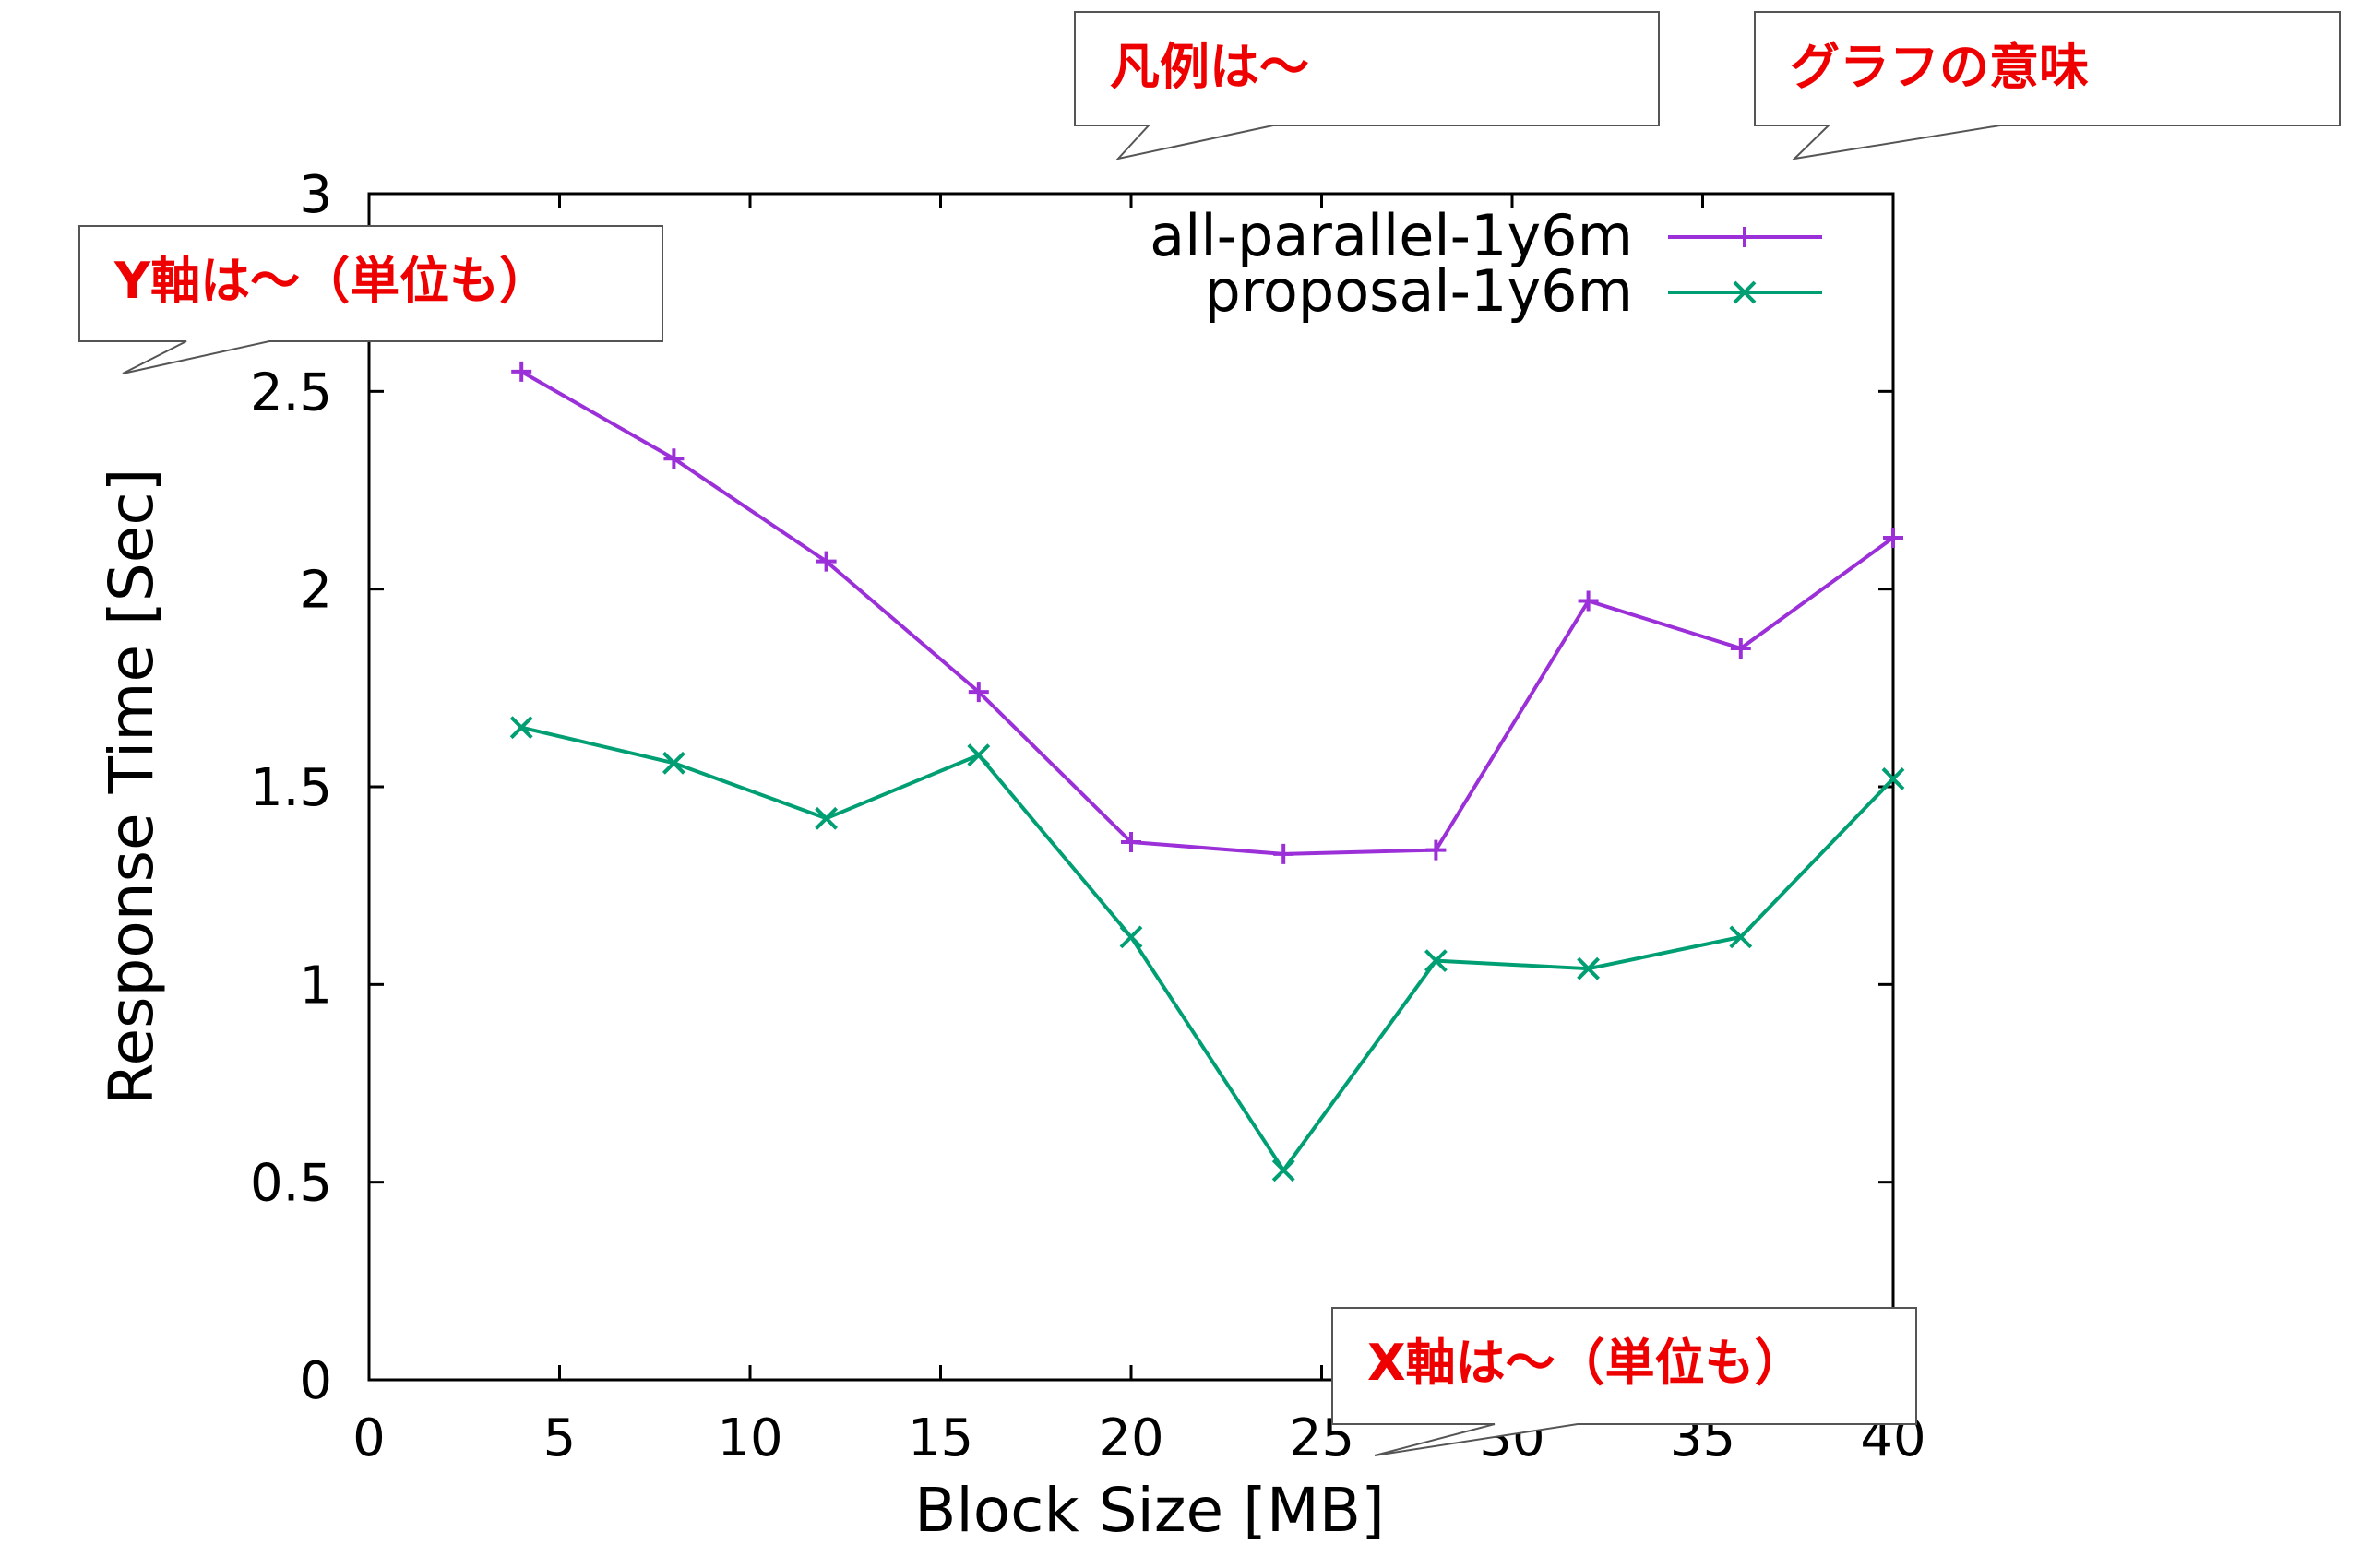  I want to click on y-tick-label: 1, so click(315, 986).